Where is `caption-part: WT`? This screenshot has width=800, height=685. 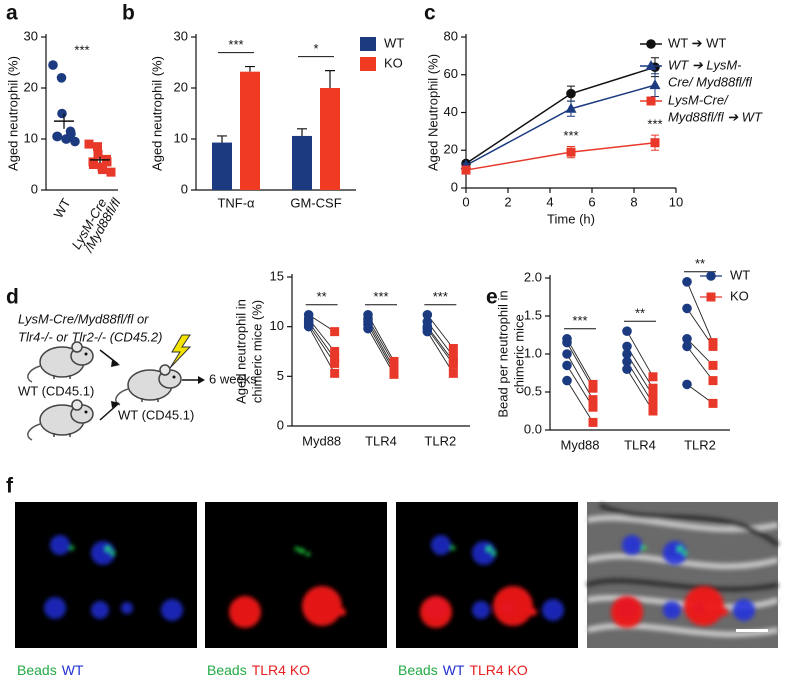 caption-part: WT is located at coordinates (454, 670).